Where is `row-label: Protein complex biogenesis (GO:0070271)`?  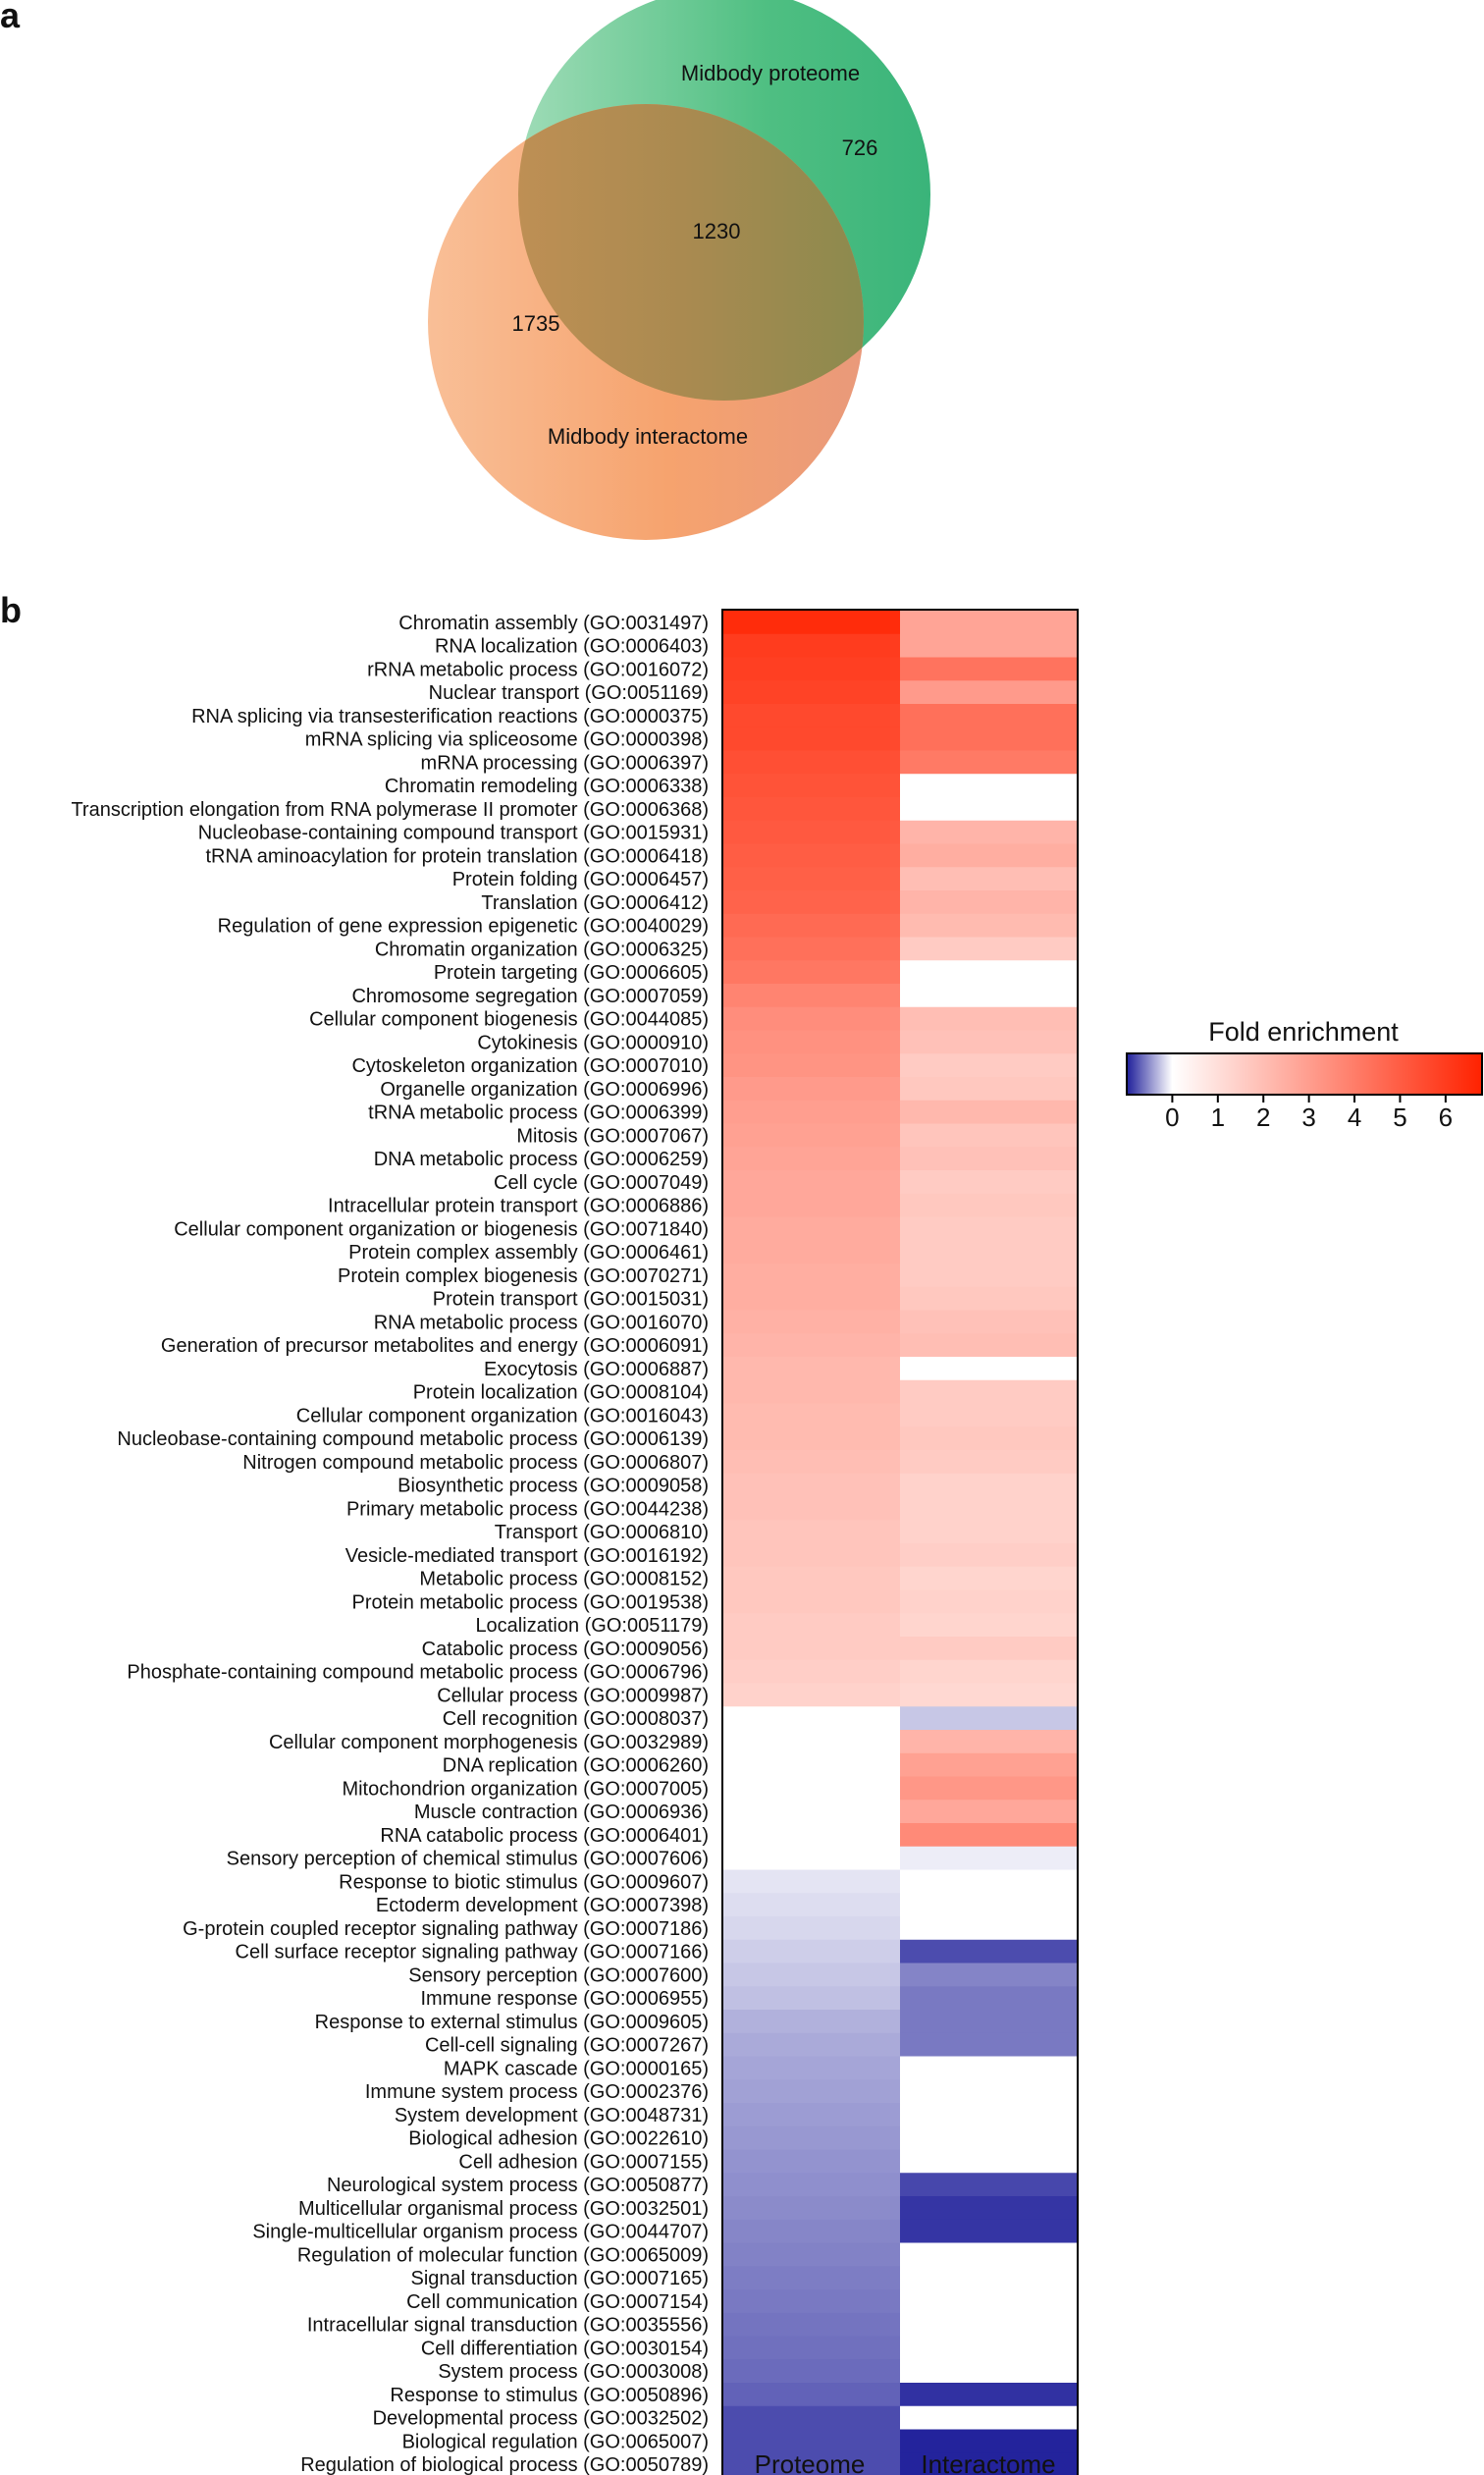
row-label: Protein complex biogenesis (GO:0070271) is located at coordinates (523, 1276).